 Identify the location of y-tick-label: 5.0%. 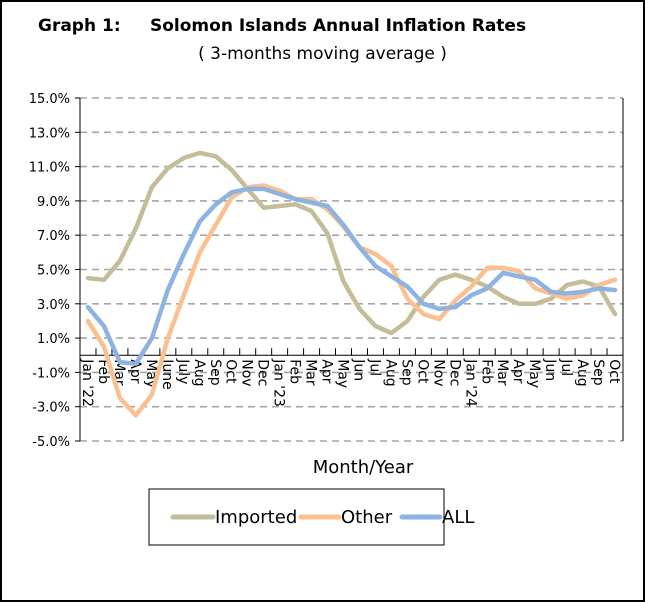
(53, 271).